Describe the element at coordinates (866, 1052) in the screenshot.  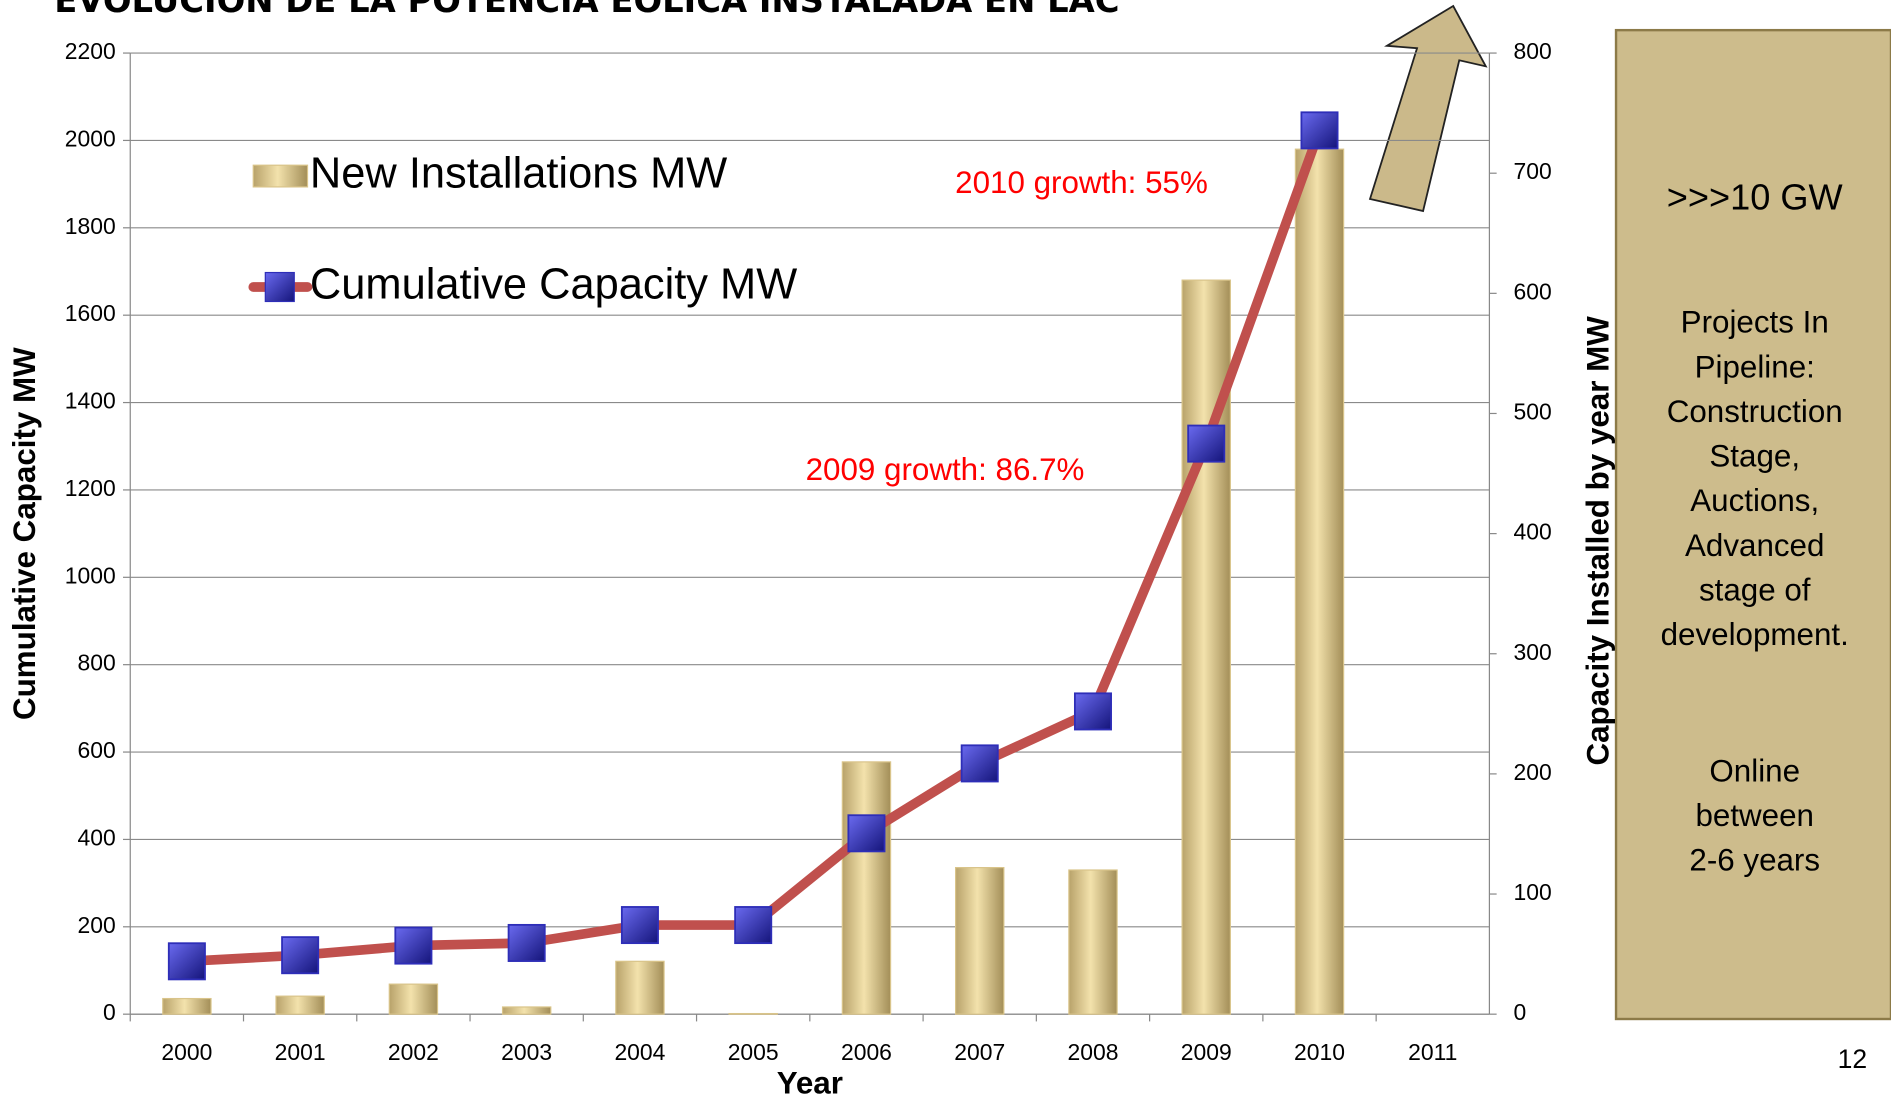
I see `x-tick-label: 2006` at that location.